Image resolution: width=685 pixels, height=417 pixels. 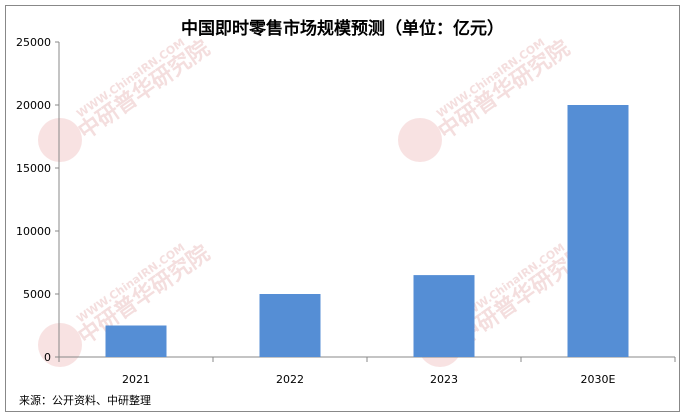 I want to click on chart-title: 中国即时零售市场规模预测（单位：亿元）, so click(x=342, y=29).